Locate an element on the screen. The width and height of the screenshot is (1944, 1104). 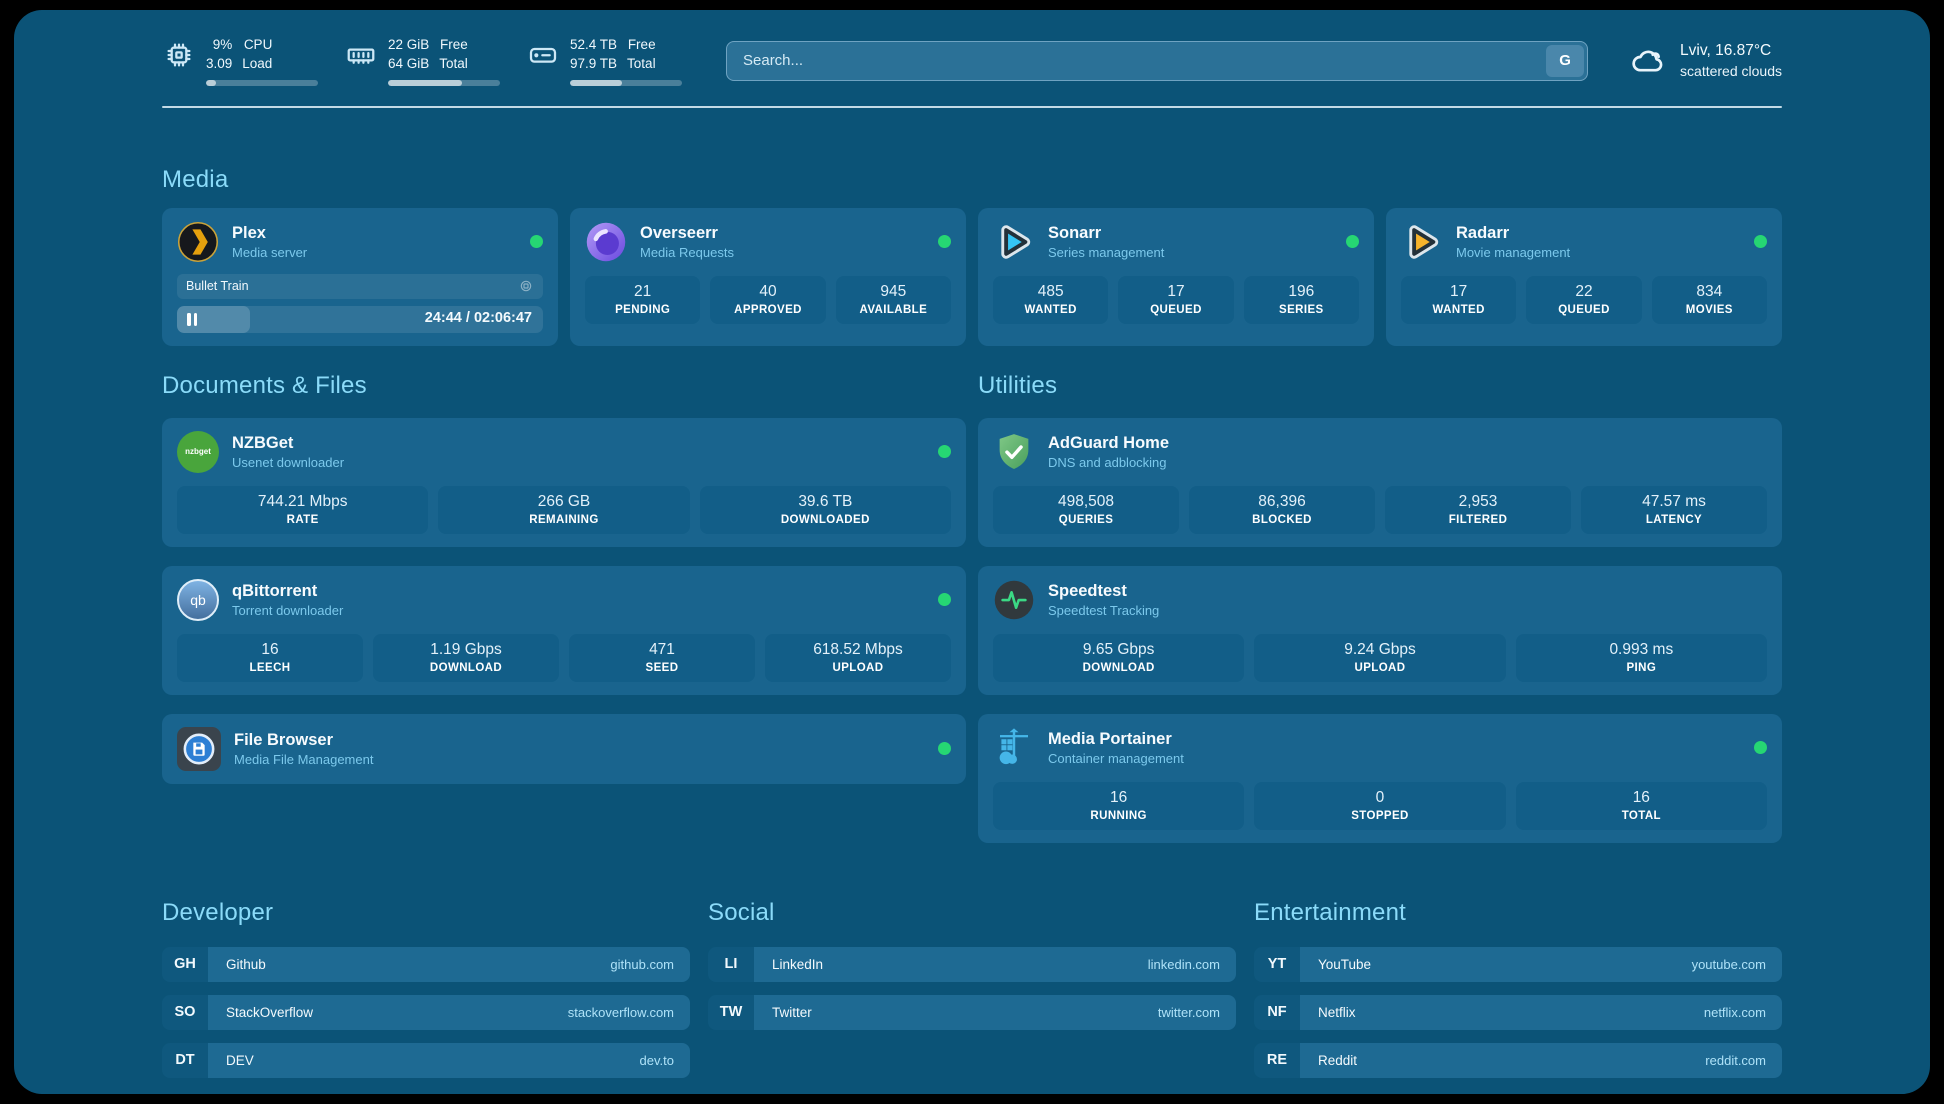
bookmark-name: LinkedIn is located at coordinates (798, 964).